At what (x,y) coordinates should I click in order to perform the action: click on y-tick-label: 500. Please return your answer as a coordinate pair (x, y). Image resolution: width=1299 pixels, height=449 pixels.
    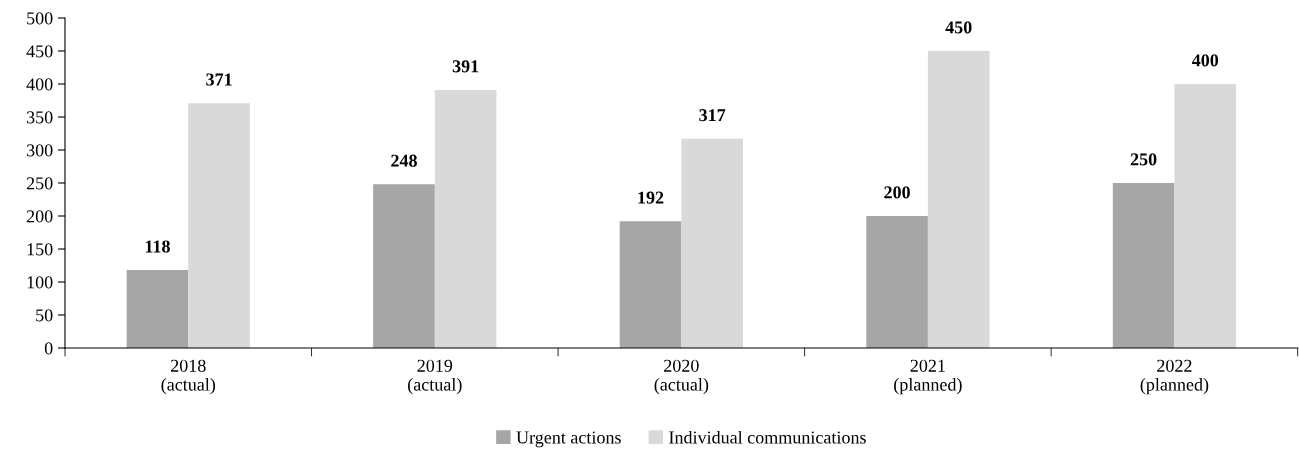
    Looking at the image, I should click on (40, 18).